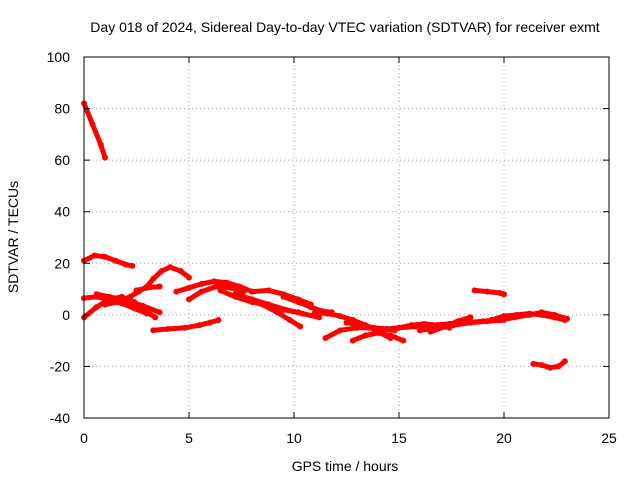 The width and height of the screenshot is (640, 480). Describe the element at coordinates (147, 285) in the screenshot. I see `series-line-s6` at that location.